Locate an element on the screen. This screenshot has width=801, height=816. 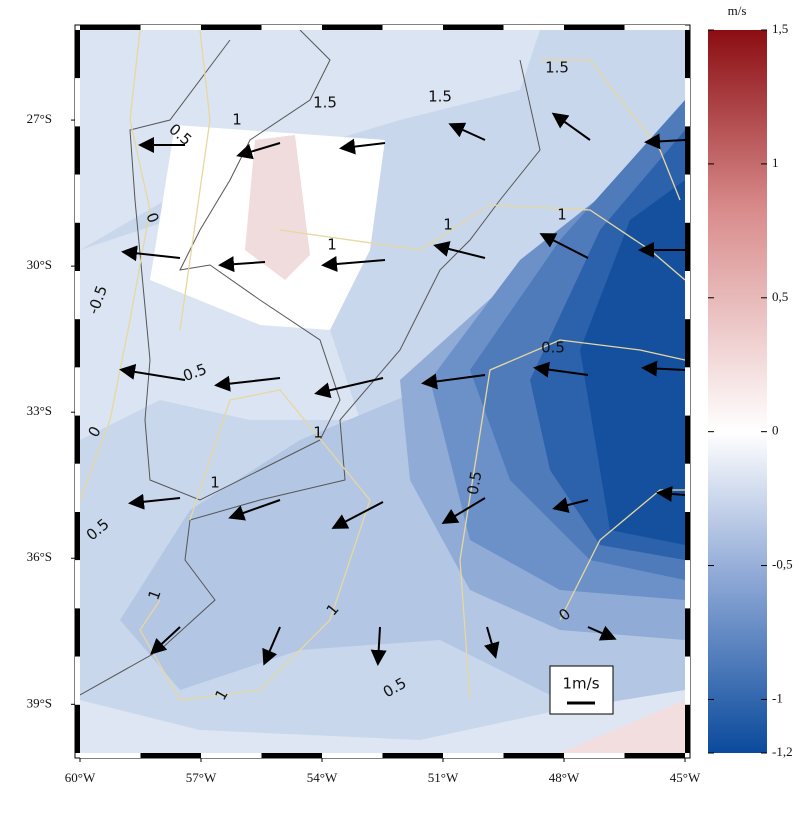
lon-tick-label: 60°W is located at coordinates (80, 777).